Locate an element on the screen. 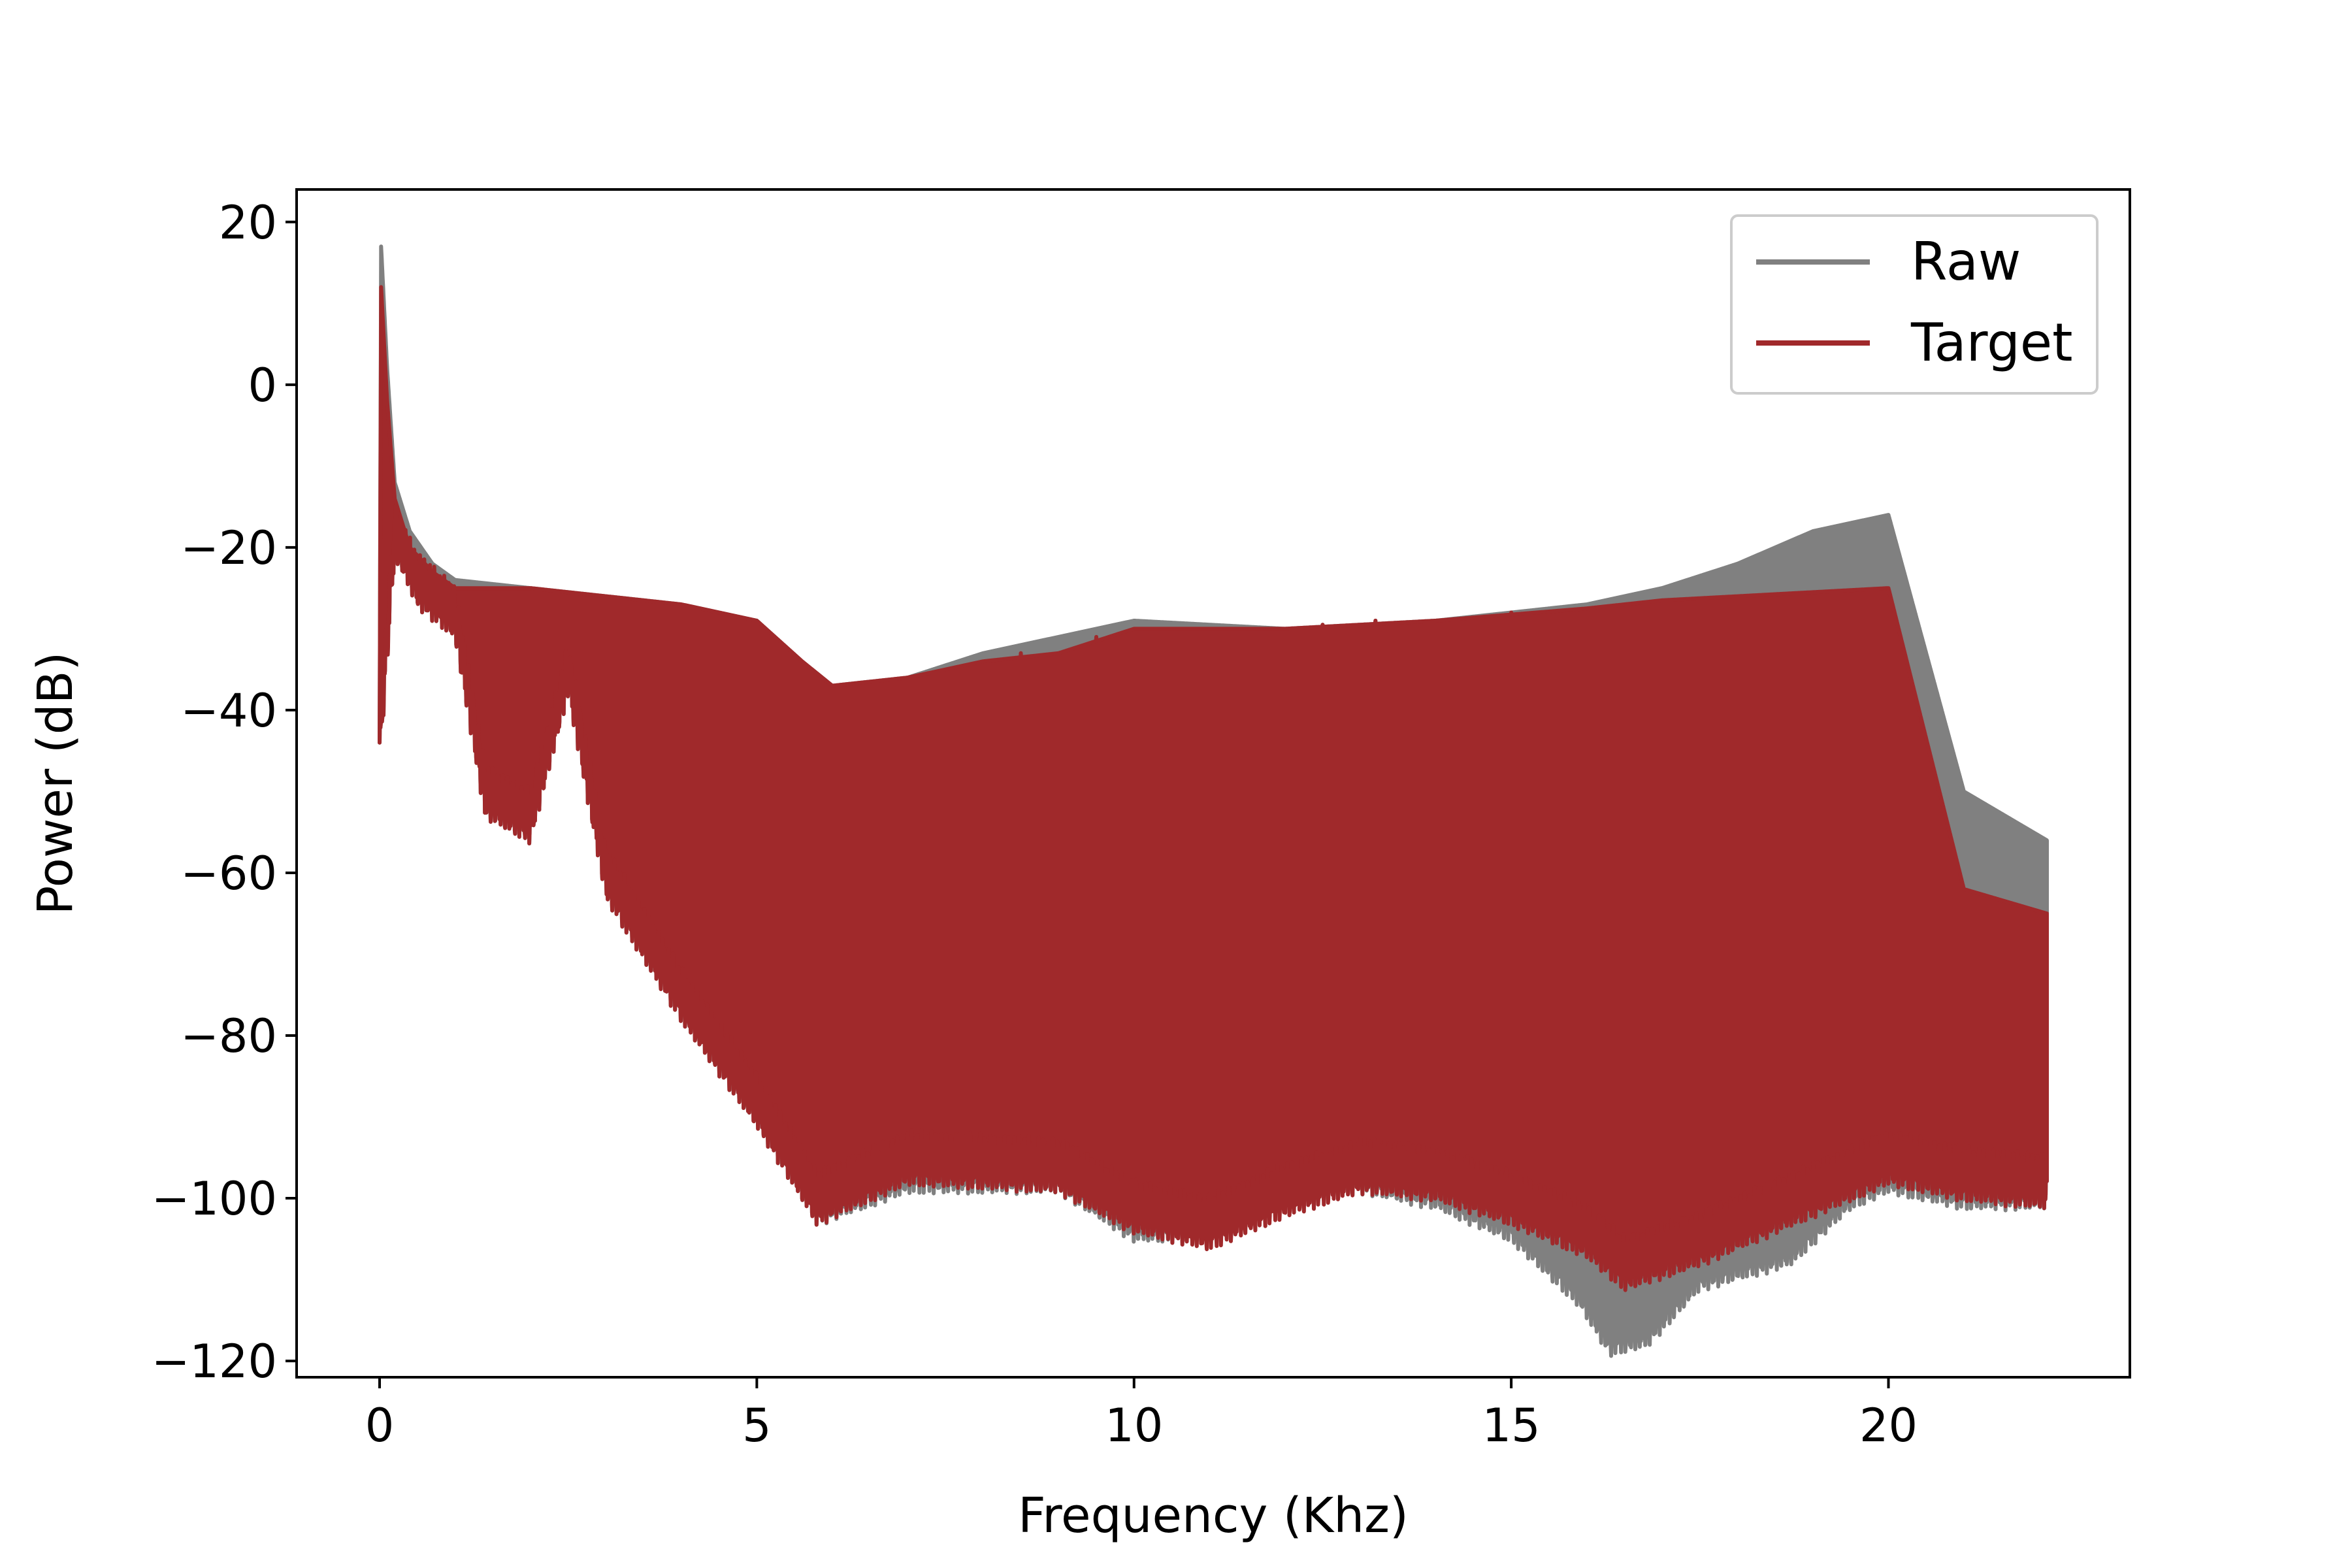 Image resolution: width=2352 pixels, height=1568 pixels. y-tick-label: −100 is located at coordinates (214, 1199).